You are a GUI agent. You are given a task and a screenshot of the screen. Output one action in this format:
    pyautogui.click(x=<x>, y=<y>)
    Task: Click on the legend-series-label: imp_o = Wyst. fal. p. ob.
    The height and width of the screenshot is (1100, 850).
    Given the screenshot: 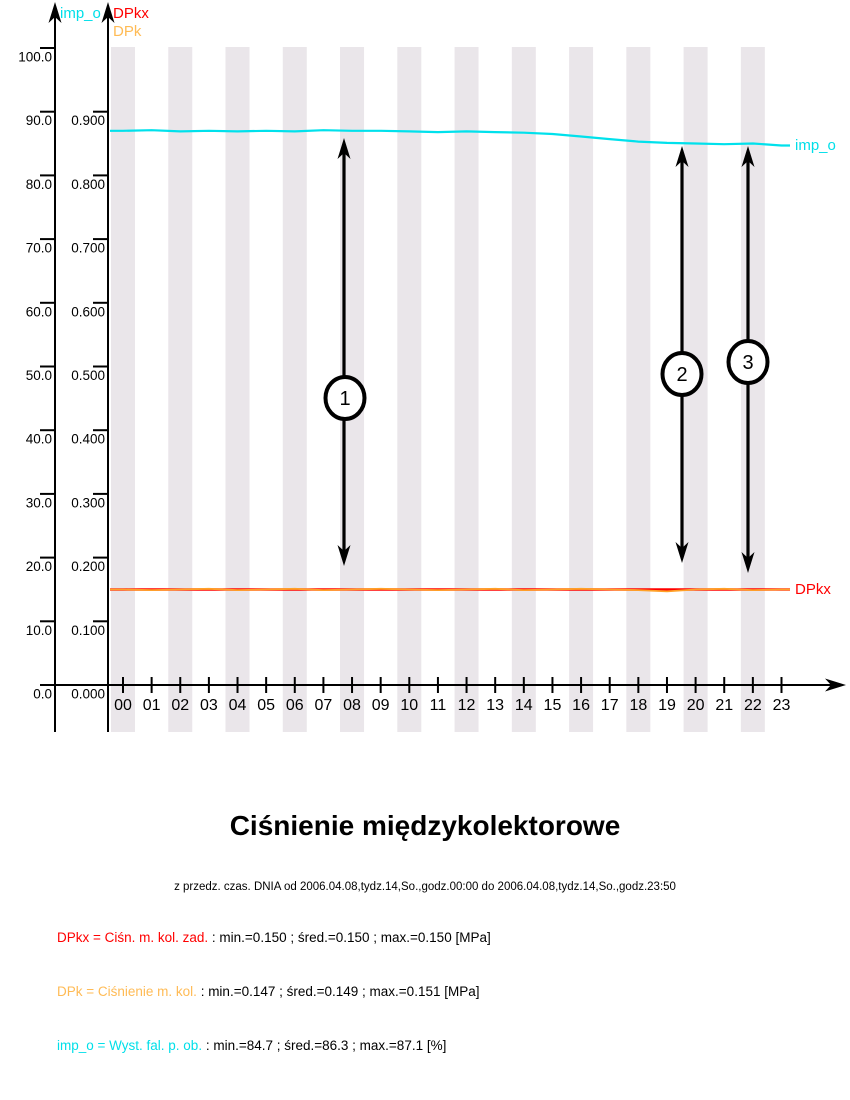 What is the action you would take?
    pyautogui.click(x=130, y=1045)
    